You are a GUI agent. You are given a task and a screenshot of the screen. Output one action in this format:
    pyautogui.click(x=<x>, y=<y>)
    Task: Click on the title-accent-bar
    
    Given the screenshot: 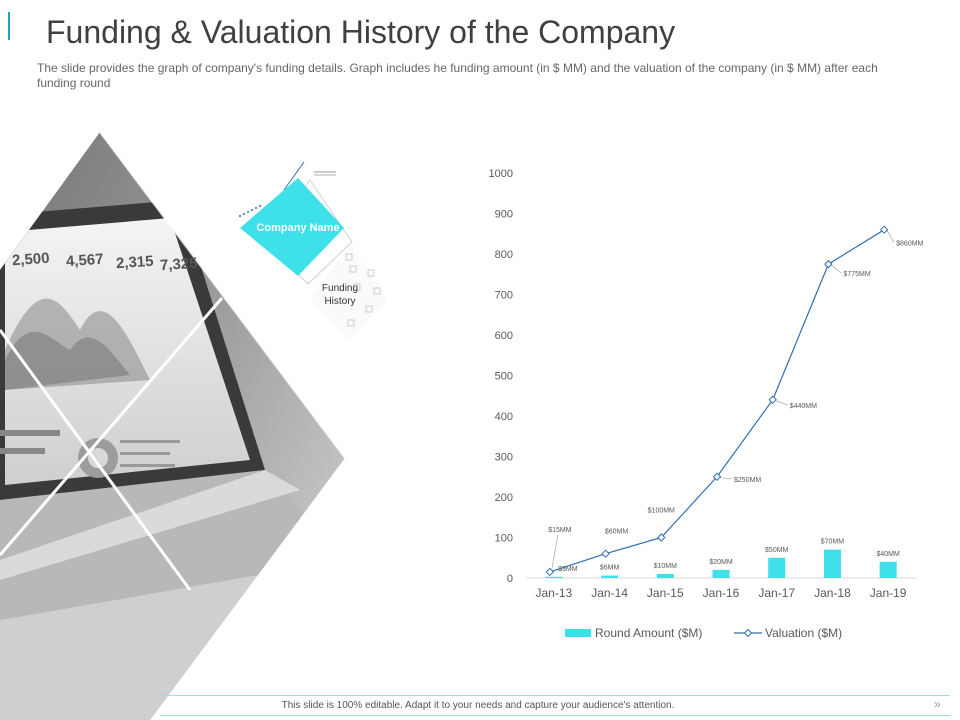 What is the action you would take?
    pyautogui.click(x=9, y=26)
    